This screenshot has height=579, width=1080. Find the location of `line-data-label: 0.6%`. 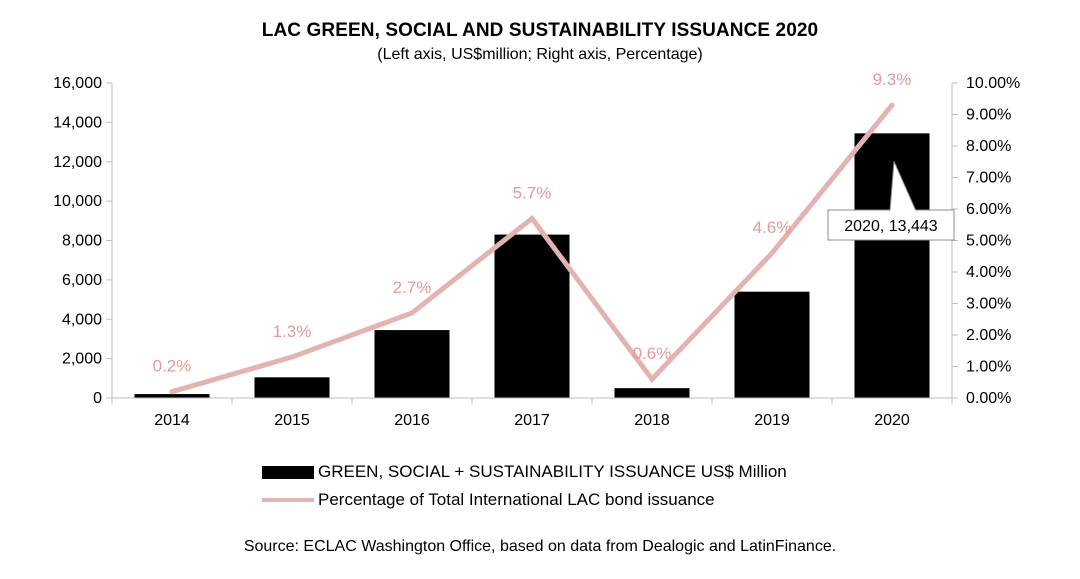

line-data-label: 0.6% is located at coordinates (652, 353).